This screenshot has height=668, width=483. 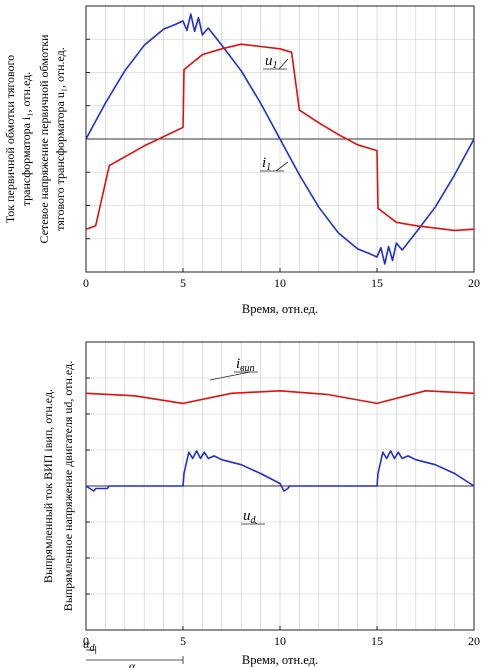 What do you see at coordinates (26, 139) in the screenshot?
I see `y-axis-label: трансформатора i₁, отн.ед.` at bounding box center [26, 139].